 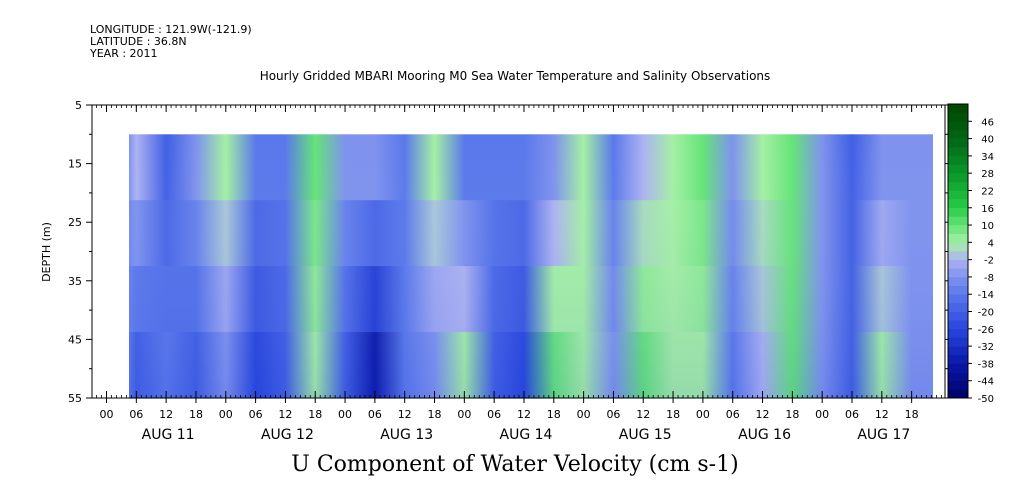 I want to click on year-label: YEAR : 2011, so click(x=124, y=53).